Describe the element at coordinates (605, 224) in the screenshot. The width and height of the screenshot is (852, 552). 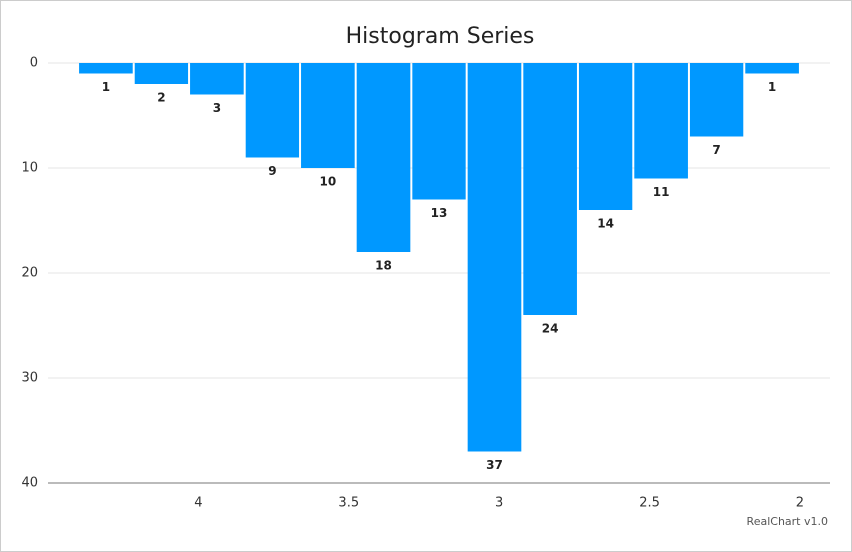
I see `value-label: 14` at that location.